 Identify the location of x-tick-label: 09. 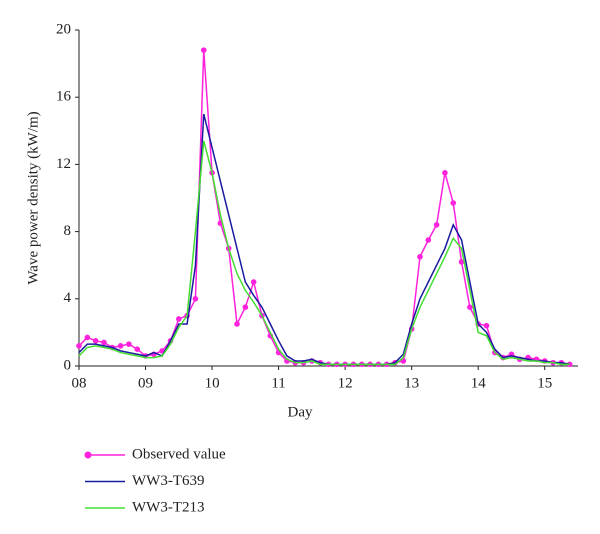
(145, 383).